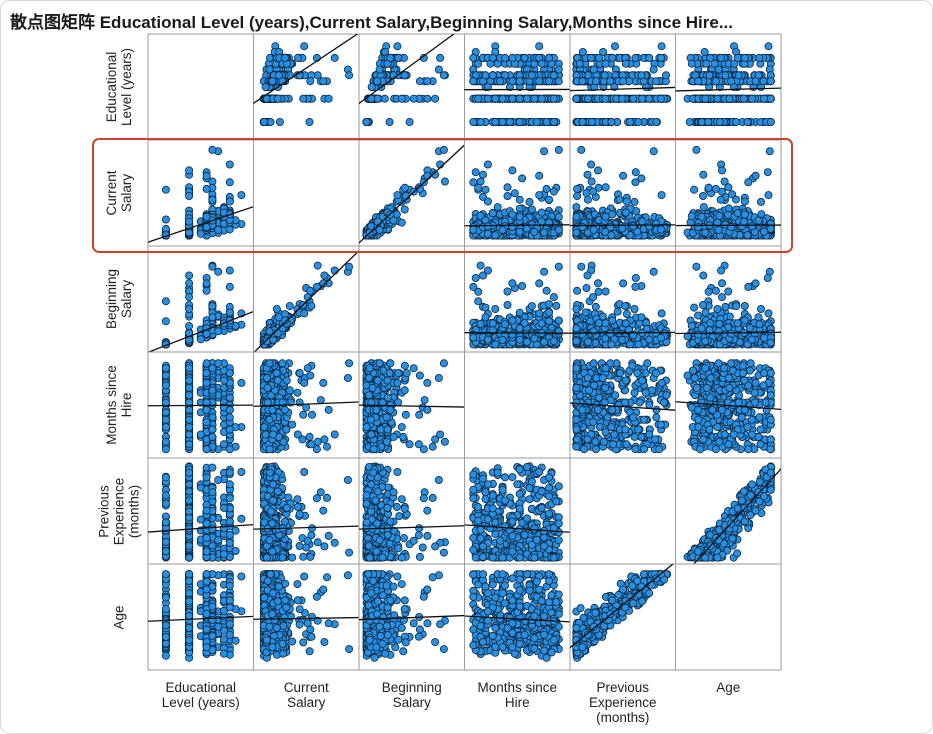 The width and height of the screenshot is (933, 734). What do you see at coordinates (201, 194) in the screenshot?
I see `points-cur-vs-edu` at bounding box center [201, 194].